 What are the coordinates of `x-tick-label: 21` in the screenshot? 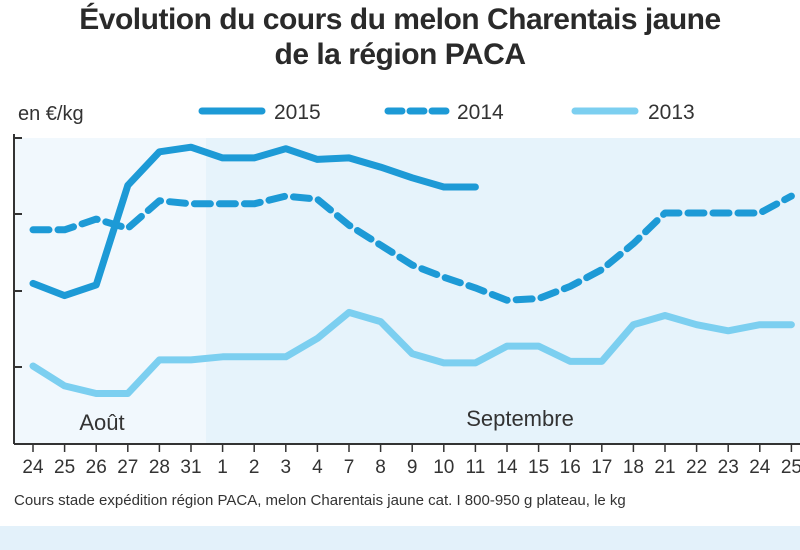 It's located at (664, 467).